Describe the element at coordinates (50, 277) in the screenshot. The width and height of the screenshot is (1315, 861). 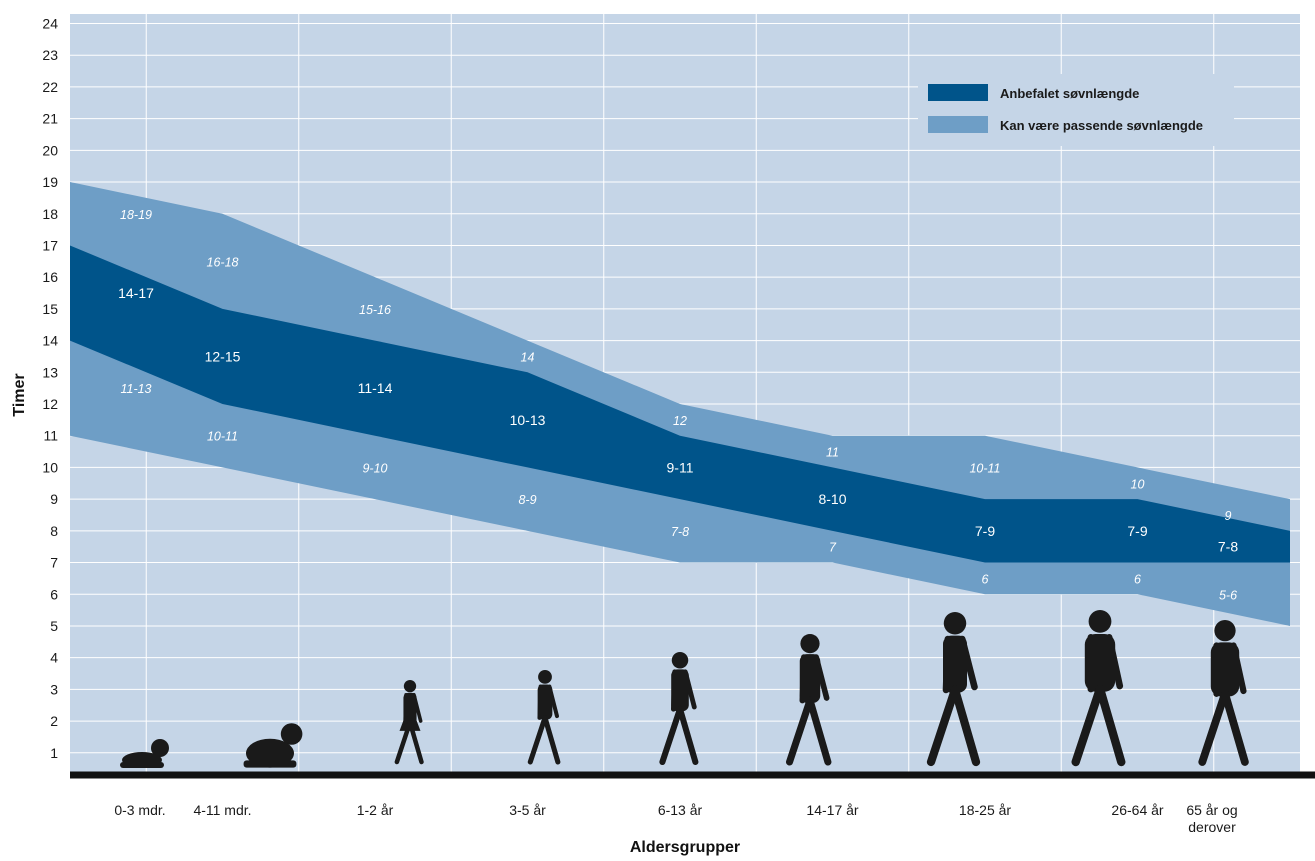
I see `y-tick-label: 16` at that location.